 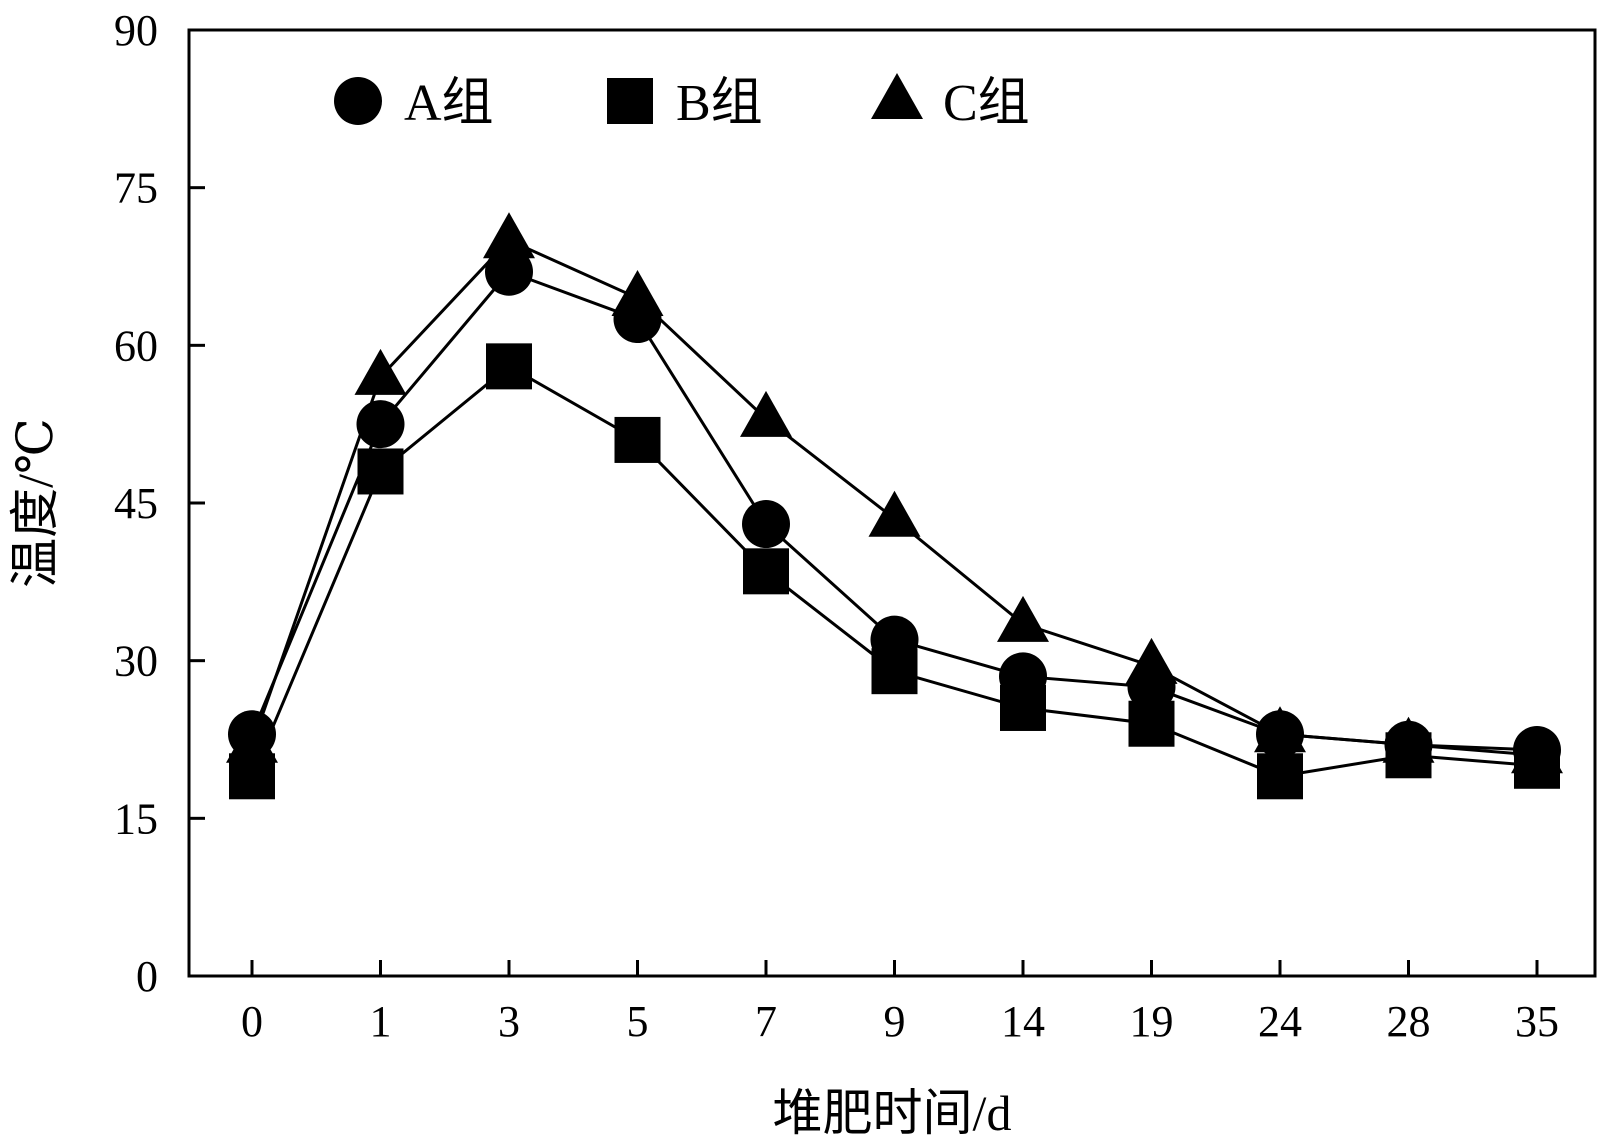 I want to click on y-tick-label: 60, so click(x=136, y=345).